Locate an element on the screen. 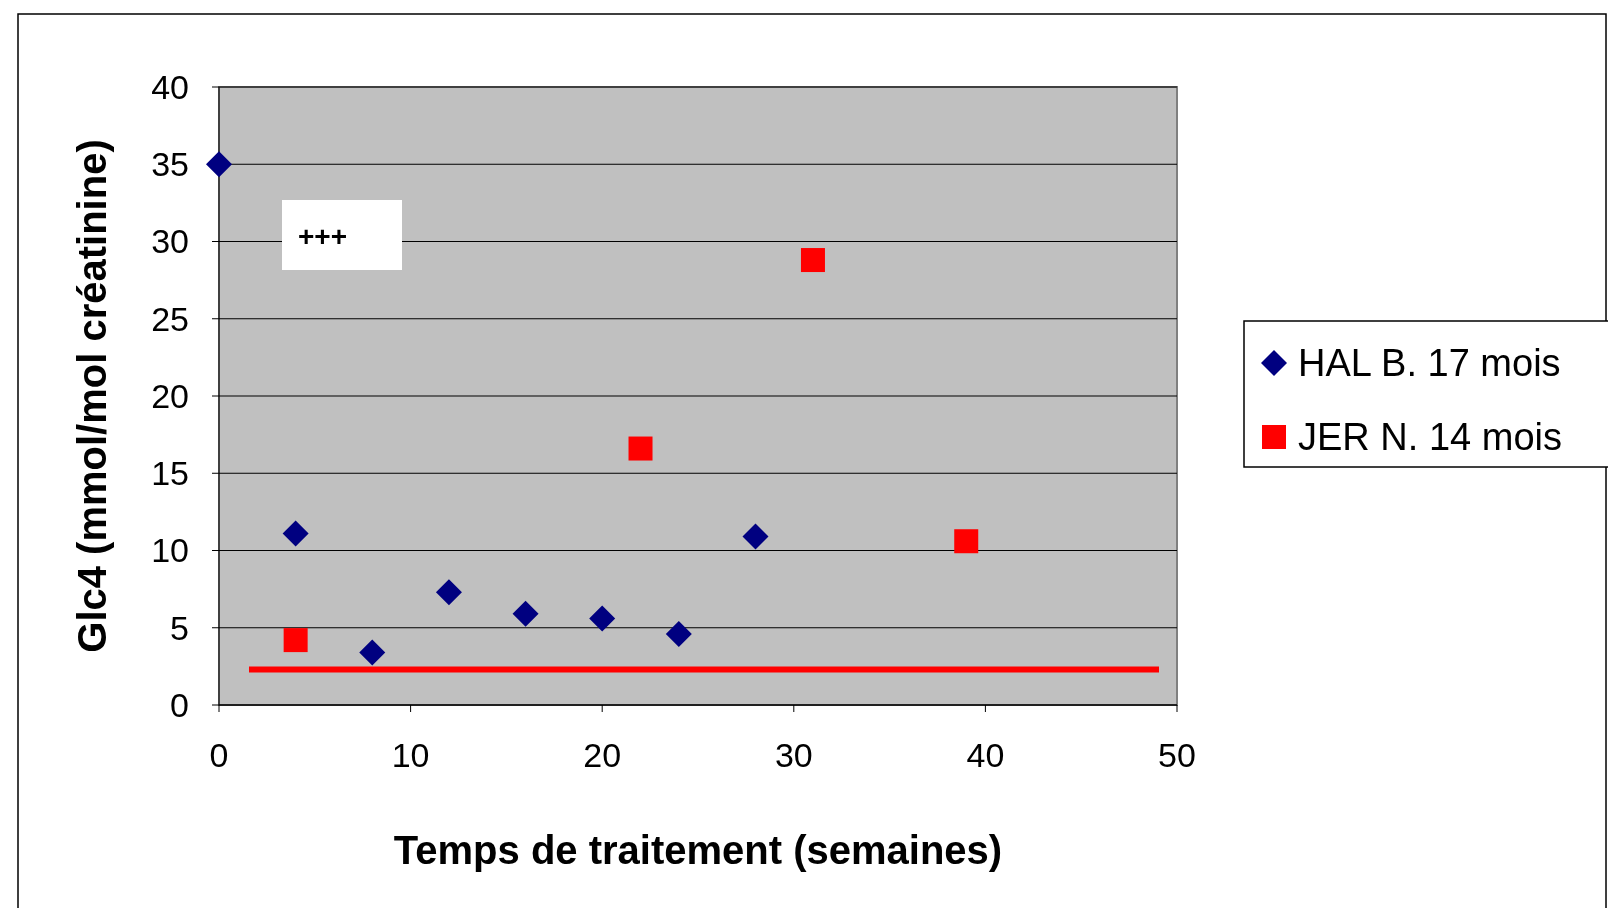  y-tick-label: 35 is located at coordinates (170, 164).